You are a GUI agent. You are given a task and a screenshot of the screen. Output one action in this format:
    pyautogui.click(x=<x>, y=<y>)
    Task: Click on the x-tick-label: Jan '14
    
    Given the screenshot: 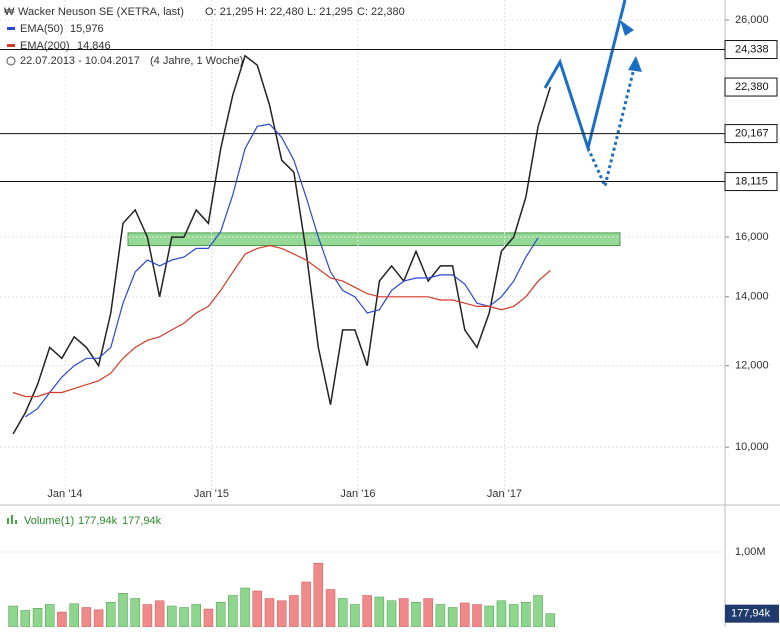 What is the action you would take?
    pyautogui.click(x=64, y=494)
    